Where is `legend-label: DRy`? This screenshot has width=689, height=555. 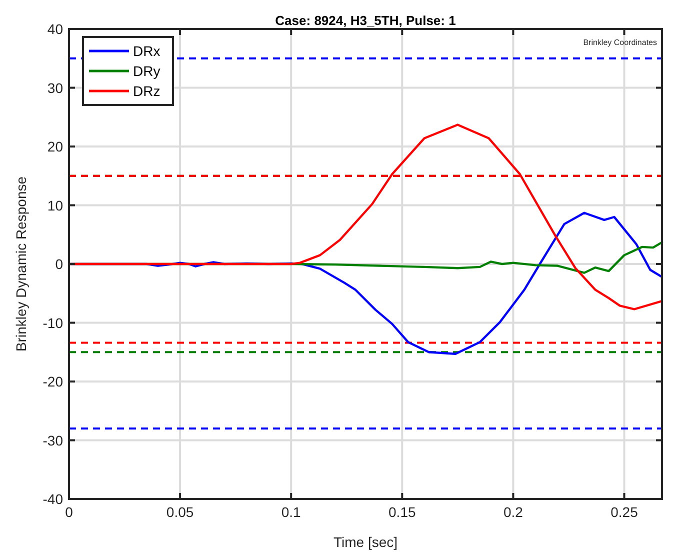 legend-label: DRy is located at coordinates (146, 71).